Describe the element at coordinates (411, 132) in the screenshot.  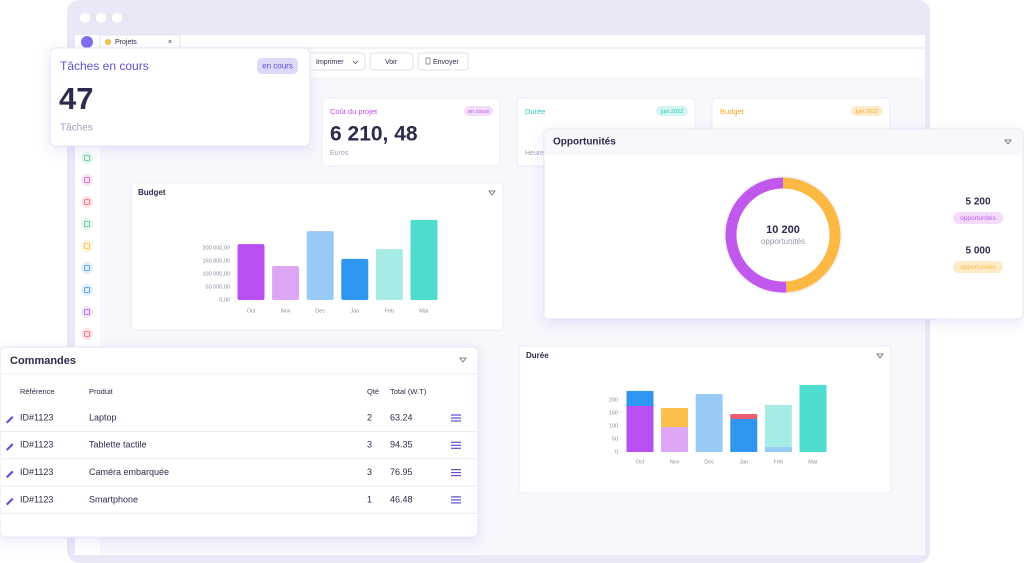
I see `stat-card` at that location.